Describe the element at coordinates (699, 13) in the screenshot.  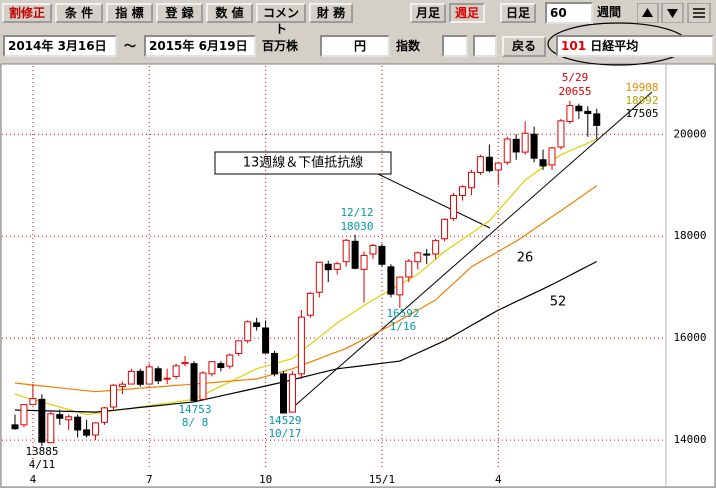
I see `menu-icon` at that location.